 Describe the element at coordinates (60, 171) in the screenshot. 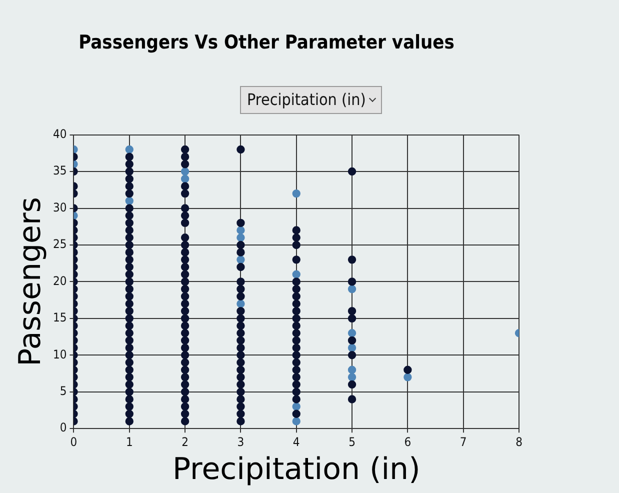

I see `y-tick-label: 35` at that location.